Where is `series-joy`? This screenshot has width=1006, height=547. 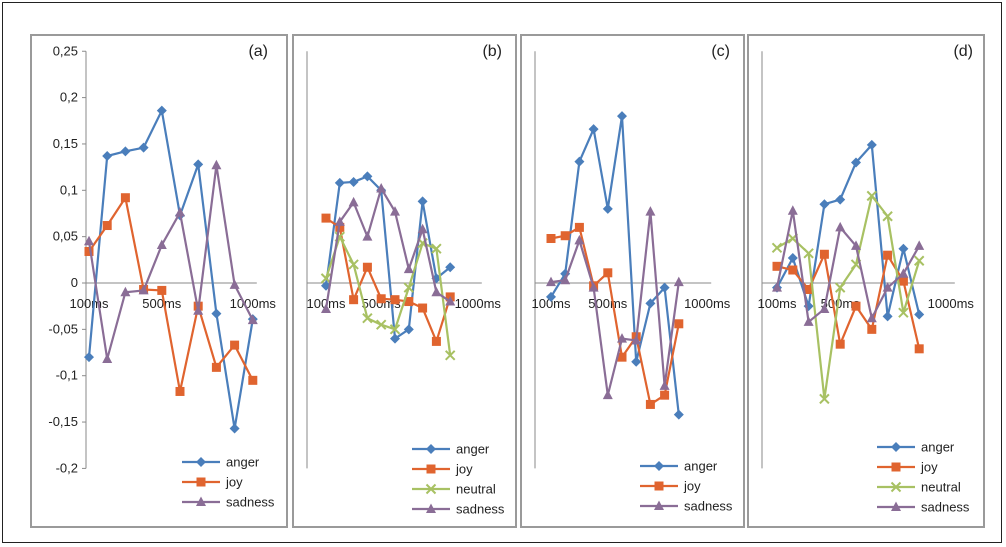
series-joy is located at coordinates (171, 294).